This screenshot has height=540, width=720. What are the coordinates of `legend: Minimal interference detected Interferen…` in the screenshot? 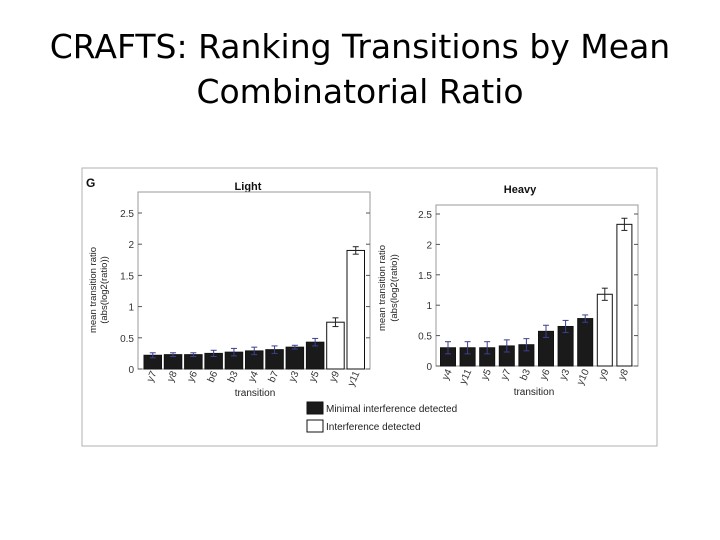 It's located at (381, 417).